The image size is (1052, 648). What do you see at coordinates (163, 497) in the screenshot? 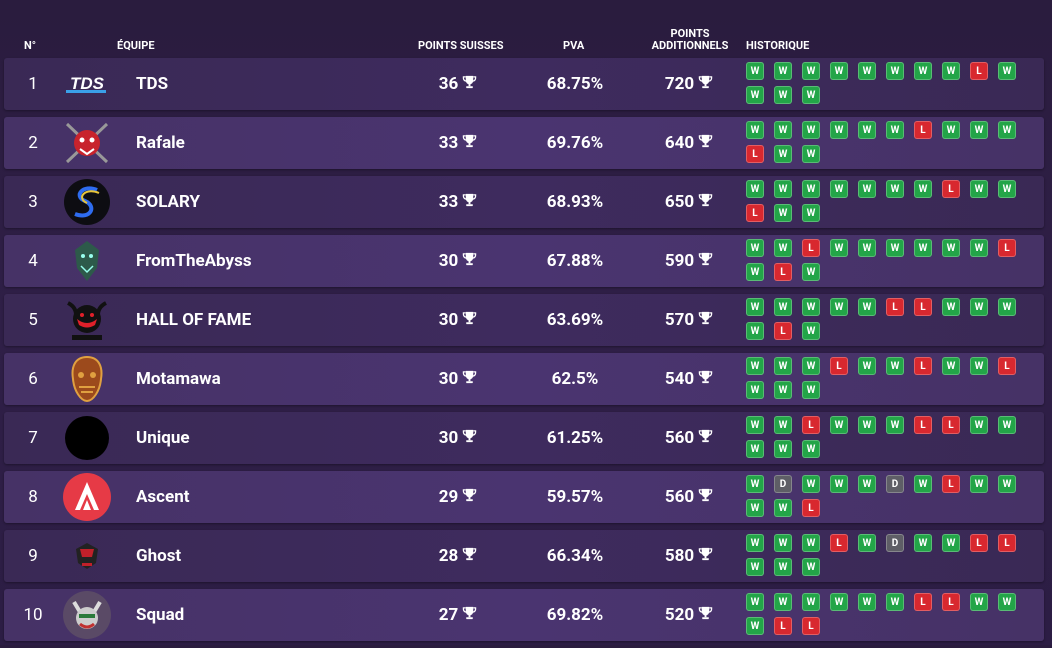
I see `team-name: Ascent` at bounding box center [163, 497].